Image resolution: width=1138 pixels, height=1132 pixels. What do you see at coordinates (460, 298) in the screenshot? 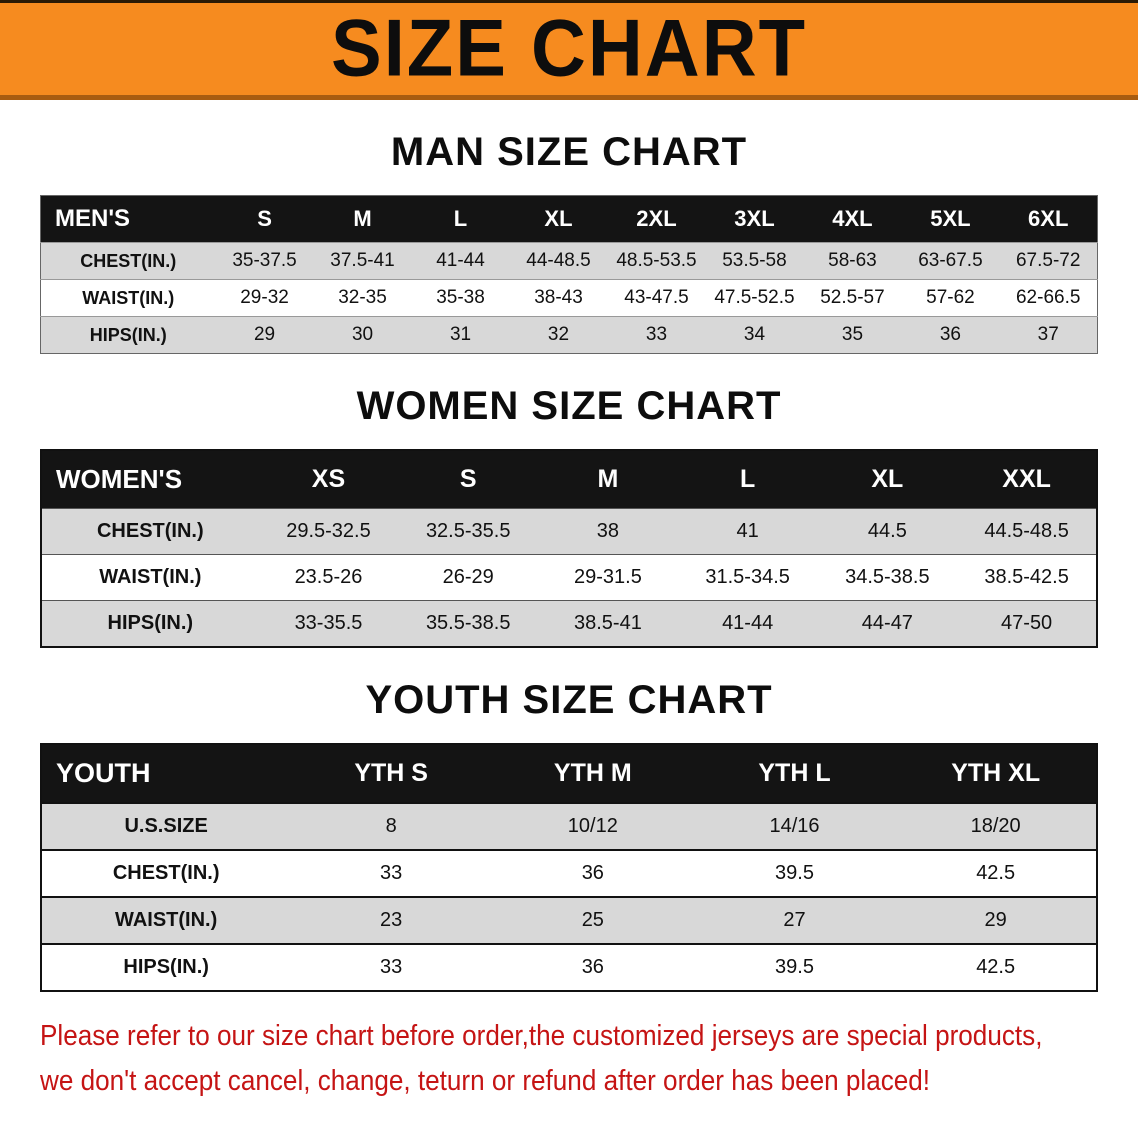
I see `value-cell: 35-38` at bounding box center [460, 298].